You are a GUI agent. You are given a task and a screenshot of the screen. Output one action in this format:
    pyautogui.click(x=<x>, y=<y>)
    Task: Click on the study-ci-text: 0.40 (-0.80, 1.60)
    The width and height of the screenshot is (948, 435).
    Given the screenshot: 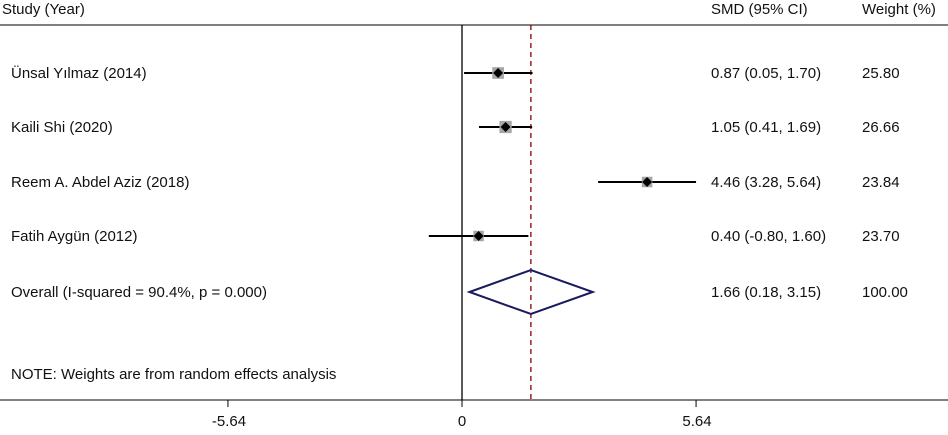 What is the action you would take?
    pyautogui.click(x=769, y=236)
    